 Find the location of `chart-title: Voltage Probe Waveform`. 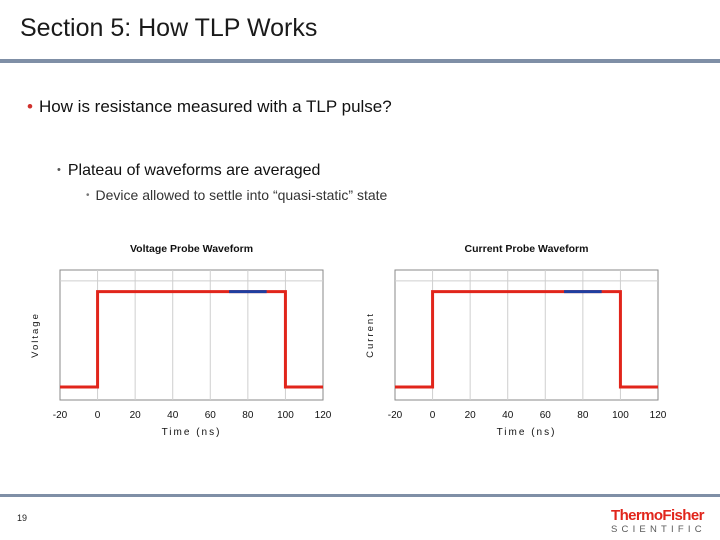

chart-title: Voltage Probe Waveform is located at coordinates (191, 249).